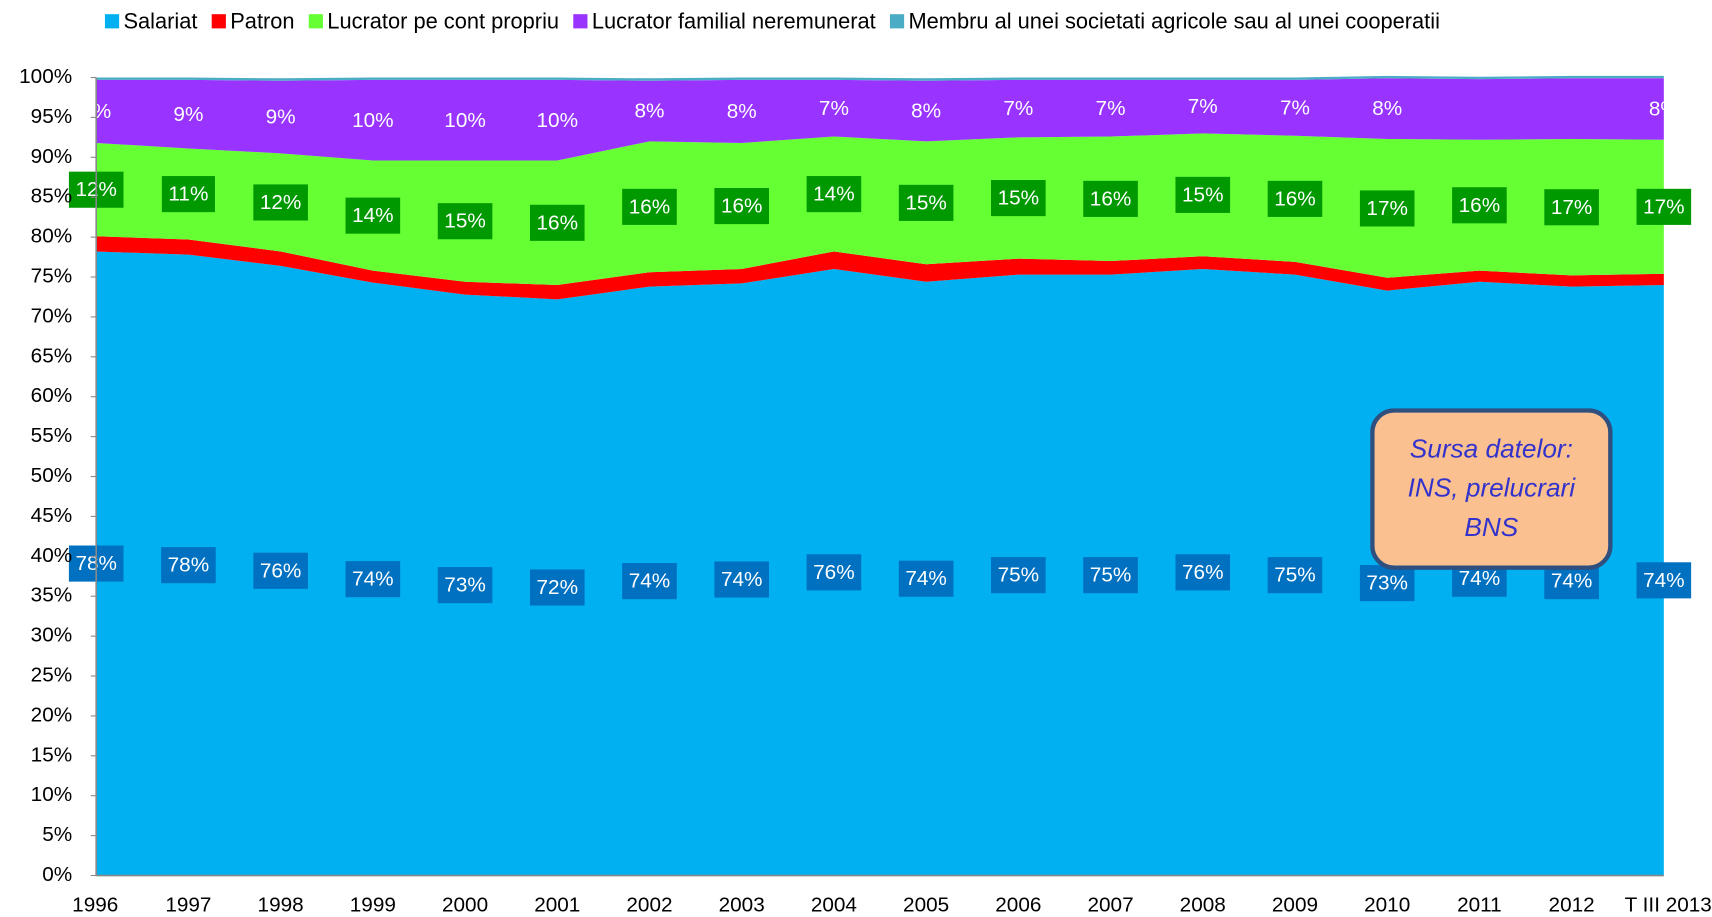 This screenshot has height=917, width=1712. What do you see at coordinates (52, 635) in the screenshot?
I see `y-tick-label: 30%` at bounding box center [52, 635].